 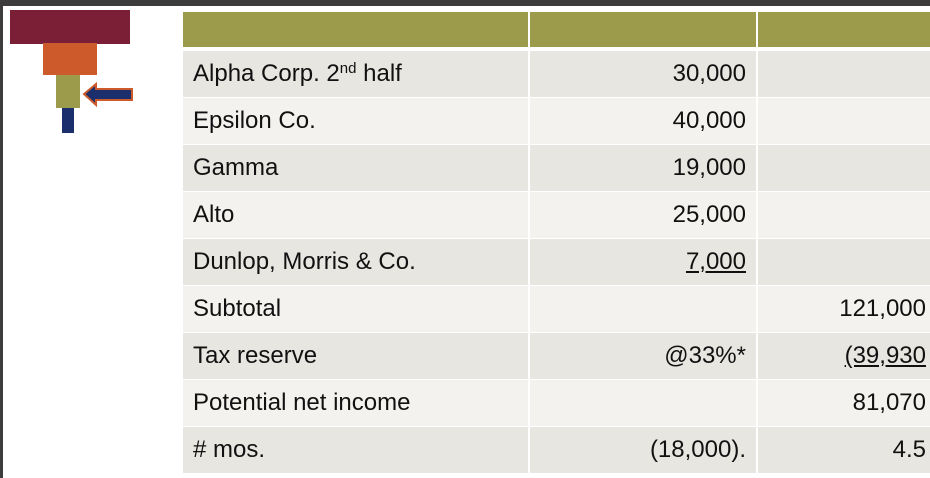 I want to click on table-cell: (39,930, so click(x=844, y=356).